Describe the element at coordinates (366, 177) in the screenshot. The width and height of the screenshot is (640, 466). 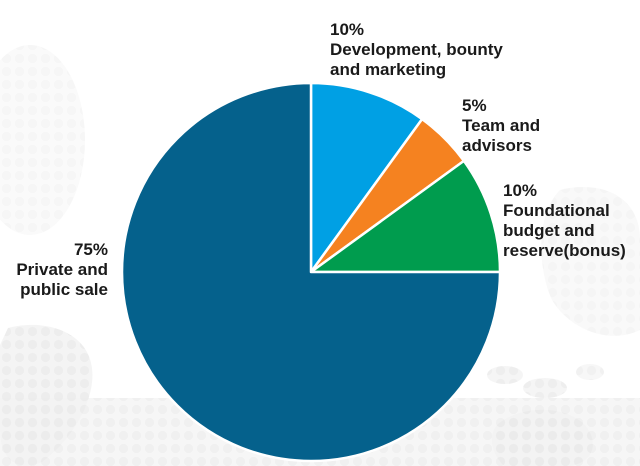
I see `pie-slice-development` at that location.